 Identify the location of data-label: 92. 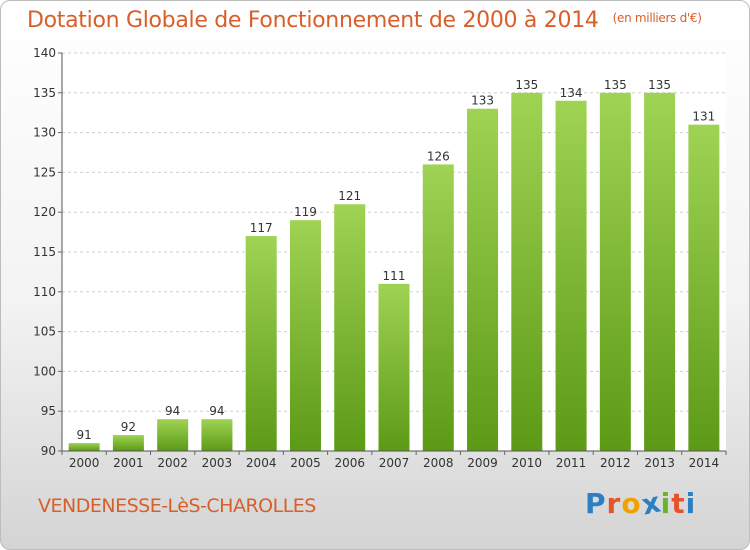
(128, 427).